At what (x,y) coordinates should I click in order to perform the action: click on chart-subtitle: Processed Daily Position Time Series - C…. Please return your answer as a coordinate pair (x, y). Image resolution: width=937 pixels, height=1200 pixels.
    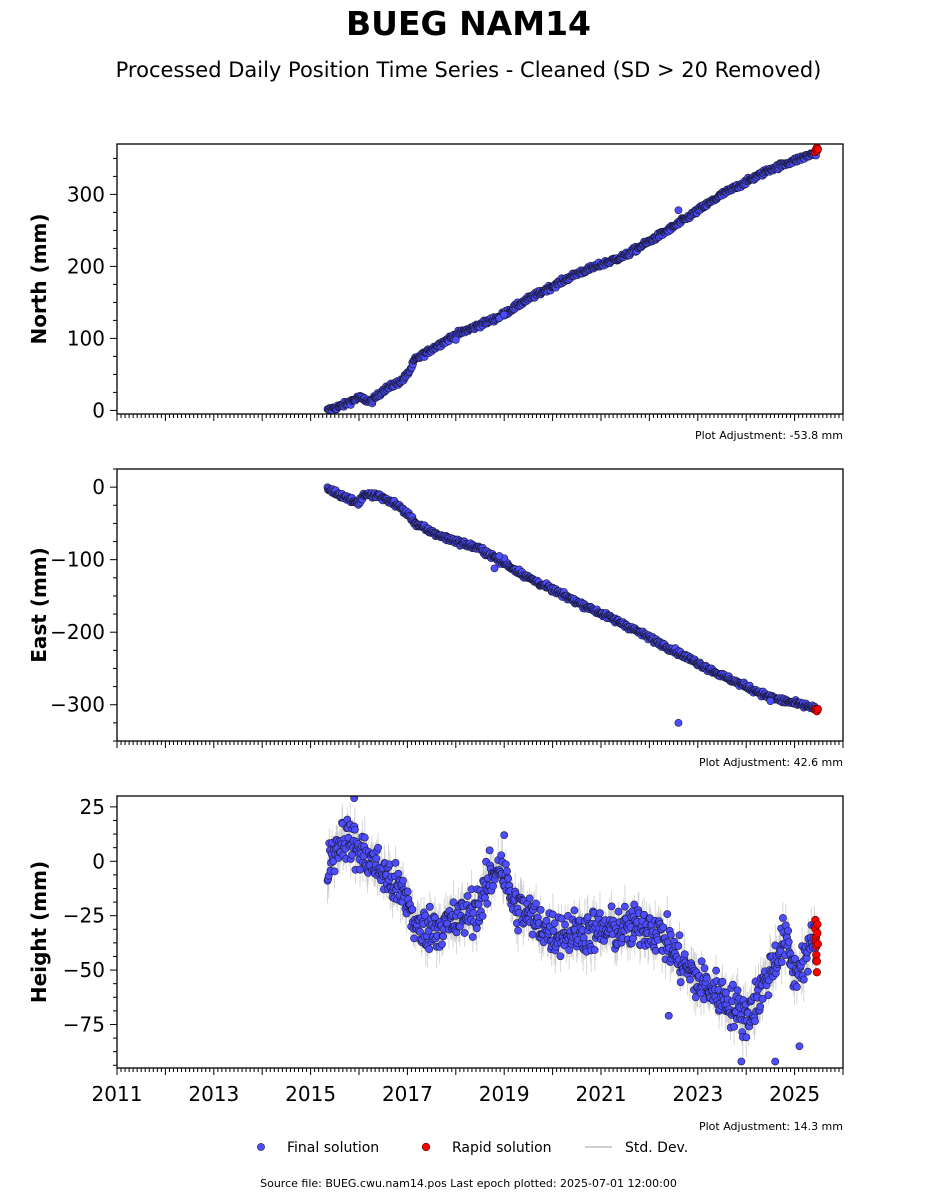
    Looking at the image, I should click on (468, 70).